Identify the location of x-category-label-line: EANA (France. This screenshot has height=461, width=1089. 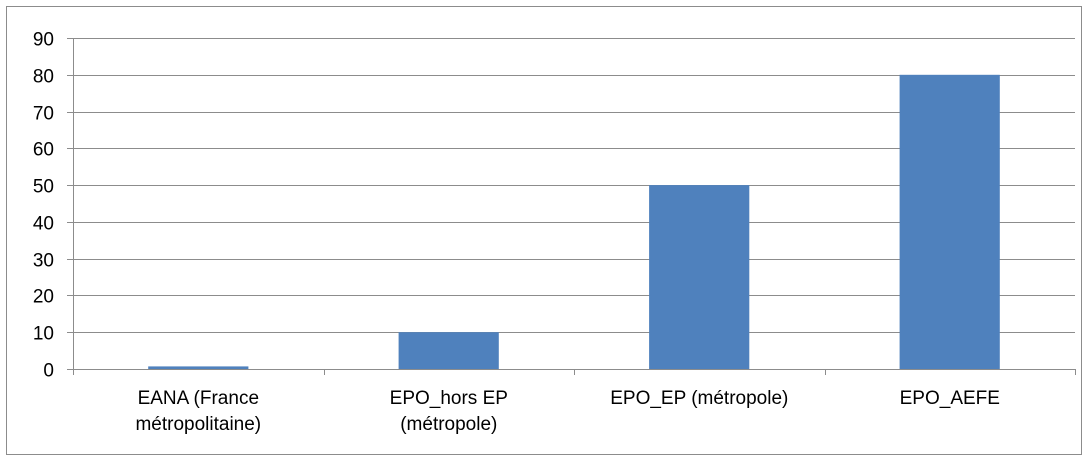
(198, 398).